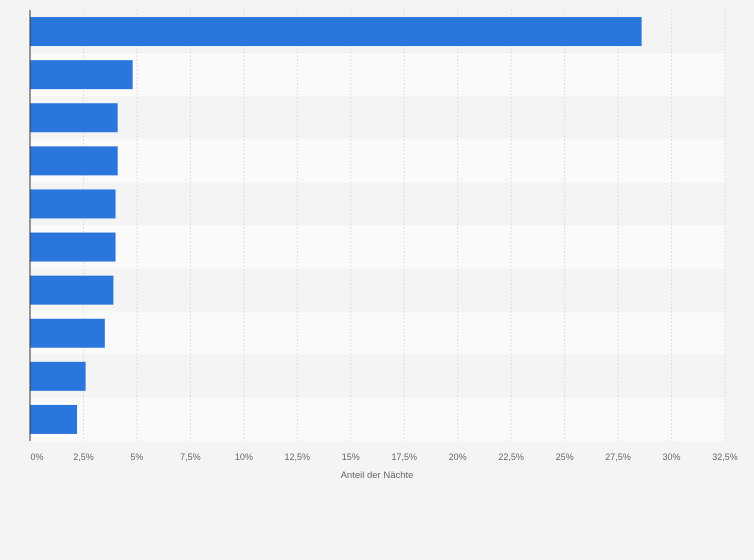 Image resolution: width=754 pixels, height=560 pixels. Describe the element at coordinates (36, 457) in the screenshot. I see `x-tick-label: 0%` at that location.